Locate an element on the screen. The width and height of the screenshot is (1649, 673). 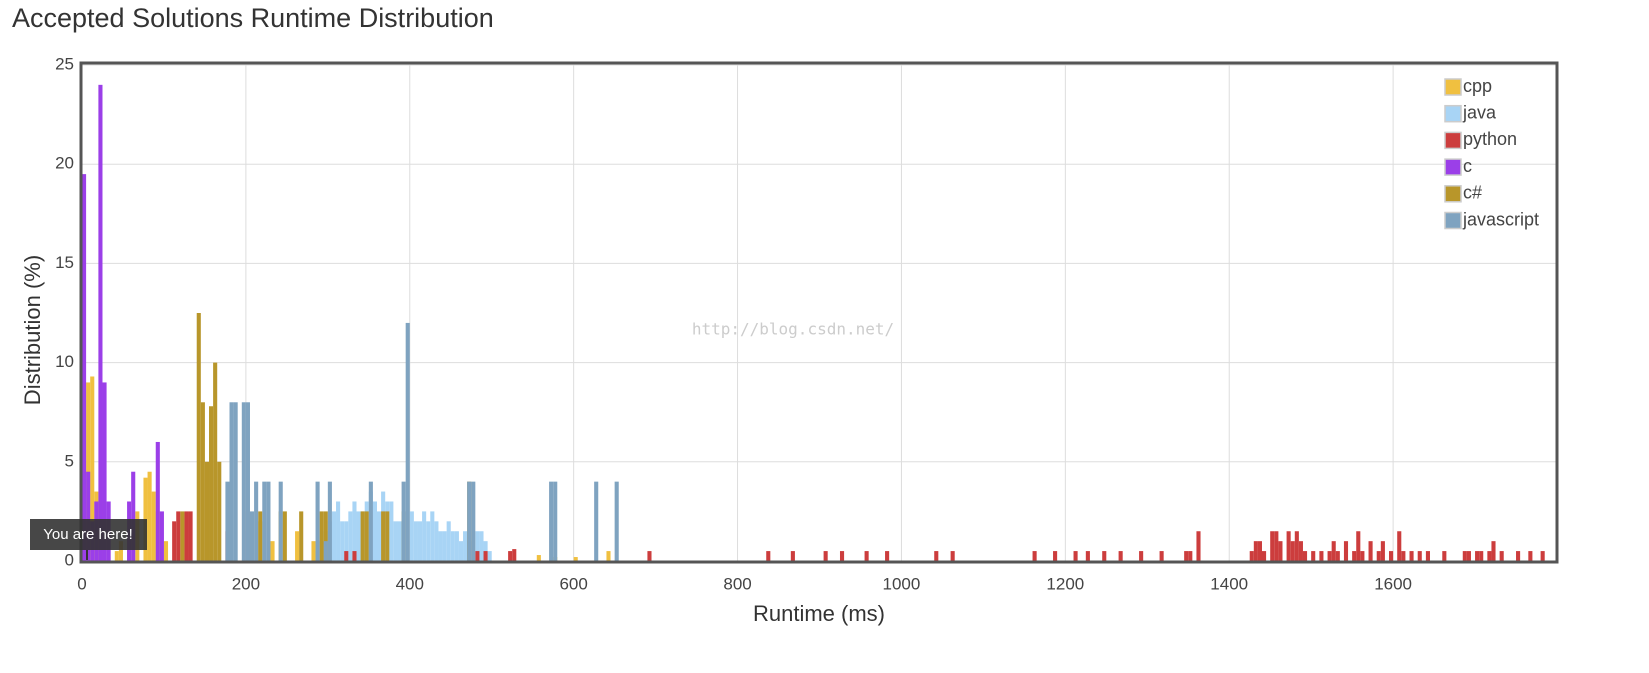
x-tick-label: 400 is located at coordinates (410, 583).